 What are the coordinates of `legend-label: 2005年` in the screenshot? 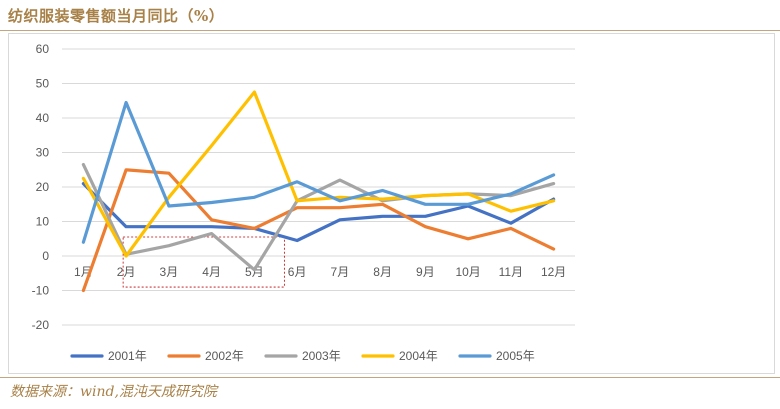 It's located at (515, 356).